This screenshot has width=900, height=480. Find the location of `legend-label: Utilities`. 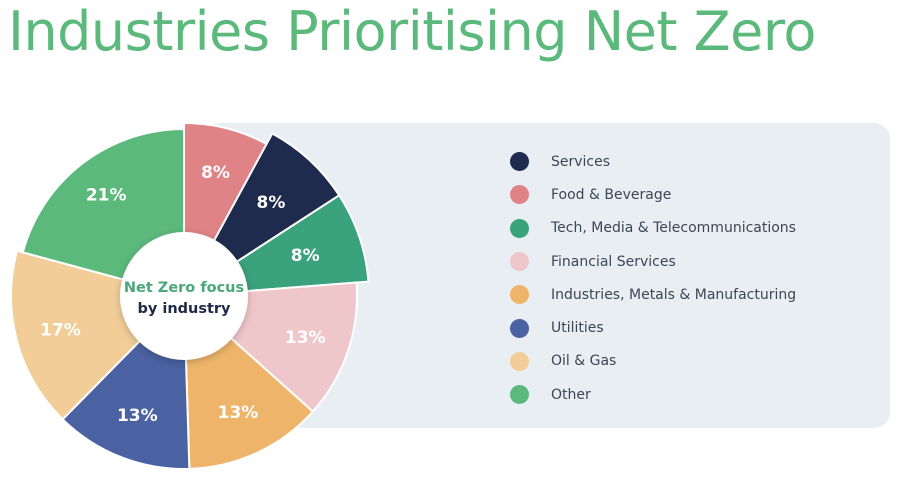

legend-label: Utilities is located at coordinates (577, 328).